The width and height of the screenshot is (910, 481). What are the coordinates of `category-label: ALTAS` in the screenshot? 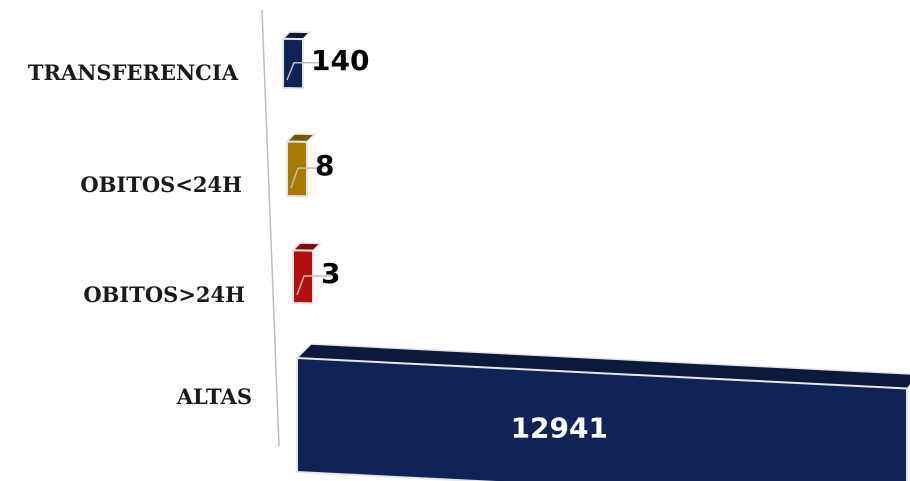 It's located at (214, 396).